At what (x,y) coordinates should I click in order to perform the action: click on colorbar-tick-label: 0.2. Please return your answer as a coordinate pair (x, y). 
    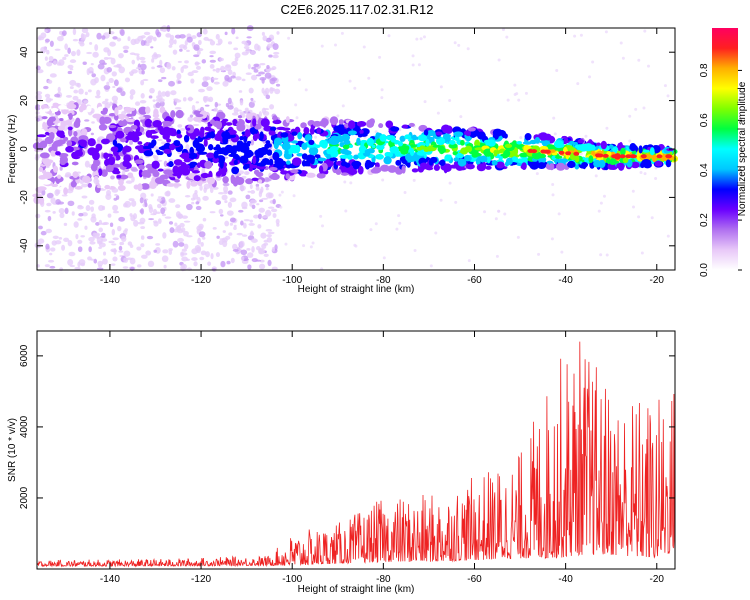
    Looking at the image, I should click on (704, 220).